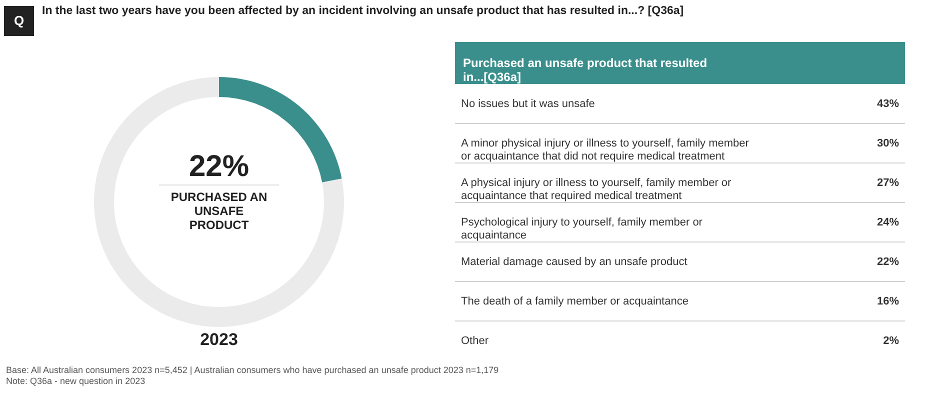 This screenshot has width=928, height=410. Describe the element at coordinates (252, 370) in the screenshot. I see `text: Base: All Australian consumers 2023 n=5,452 | Australian consumers who have purchased an unsafe product 2023 n=1,179` at that location.